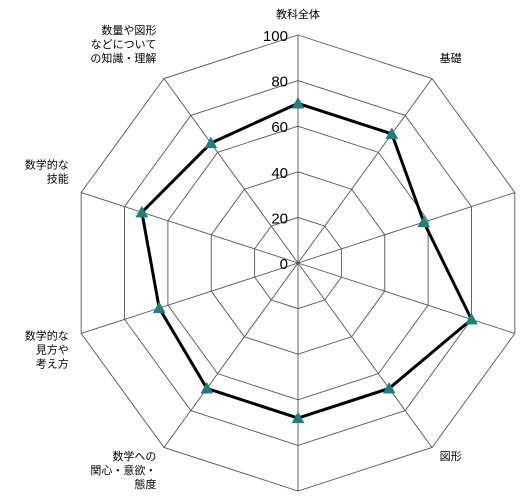  I want to click on tick-label: 80, so click(279, 82).